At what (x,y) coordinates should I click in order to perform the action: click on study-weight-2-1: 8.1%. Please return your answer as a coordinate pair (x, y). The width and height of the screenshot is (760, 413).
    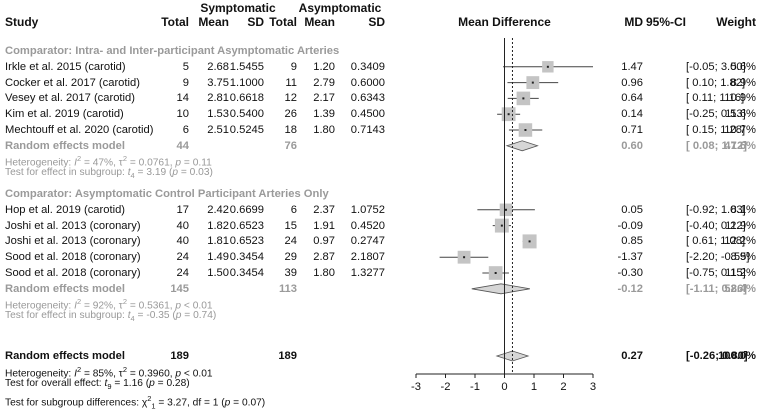
    Looking at the image, I should click on (743, 209).